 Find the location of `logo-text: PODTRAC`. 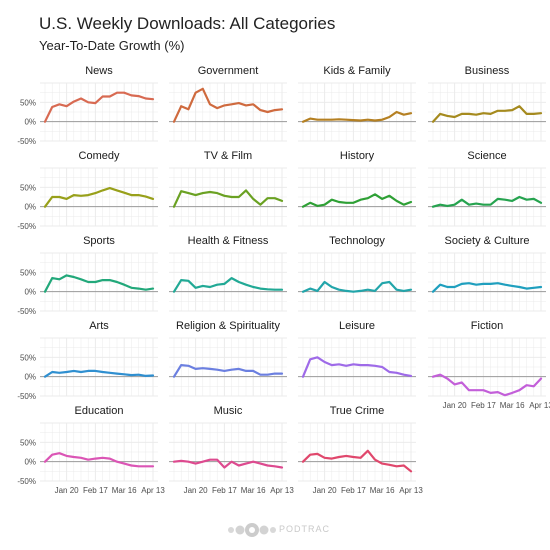

logo-text: PODTRAC is located at coordinates (305, 529).